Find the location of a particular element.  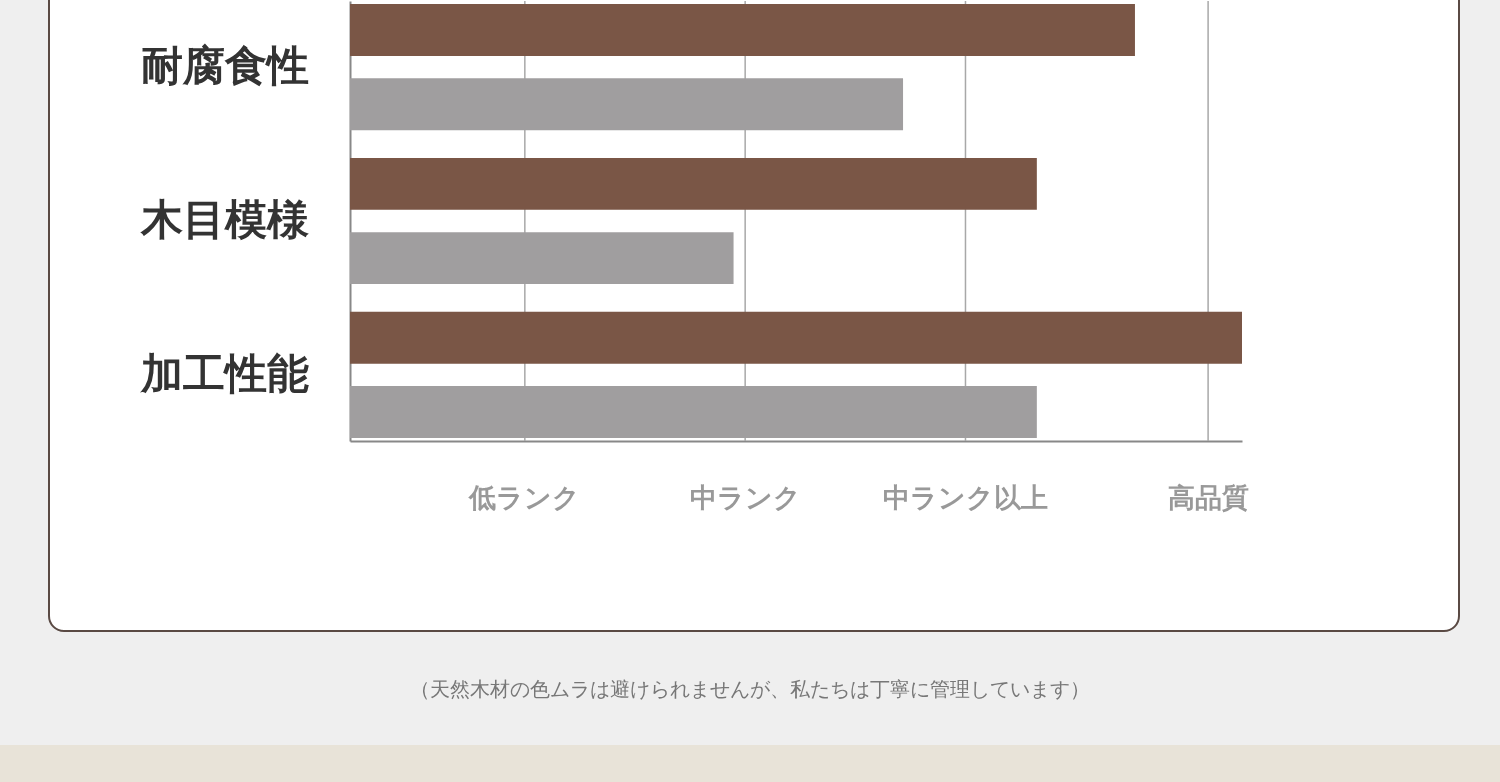

ref-line-label: 中ランク以上 is located at coordinates (965, 497).